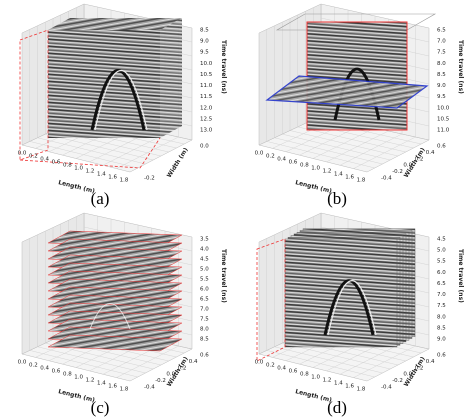  What do you see at coordinates (115, 24) in the screenshot?
I see `block-top` at bounding box center [115, 24].